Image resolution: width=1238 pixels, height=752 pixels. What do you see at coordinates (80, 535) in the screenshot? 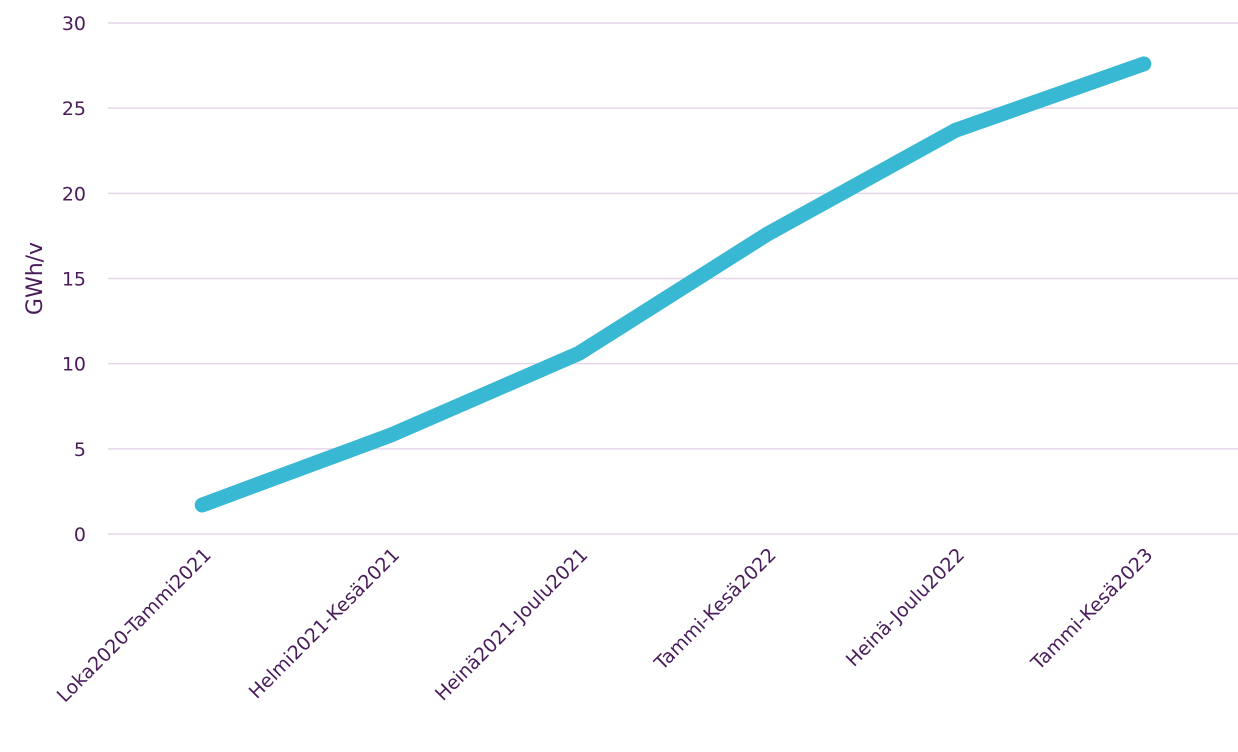
I see `y-tick-label: 0` at bounding box center [80, 535].